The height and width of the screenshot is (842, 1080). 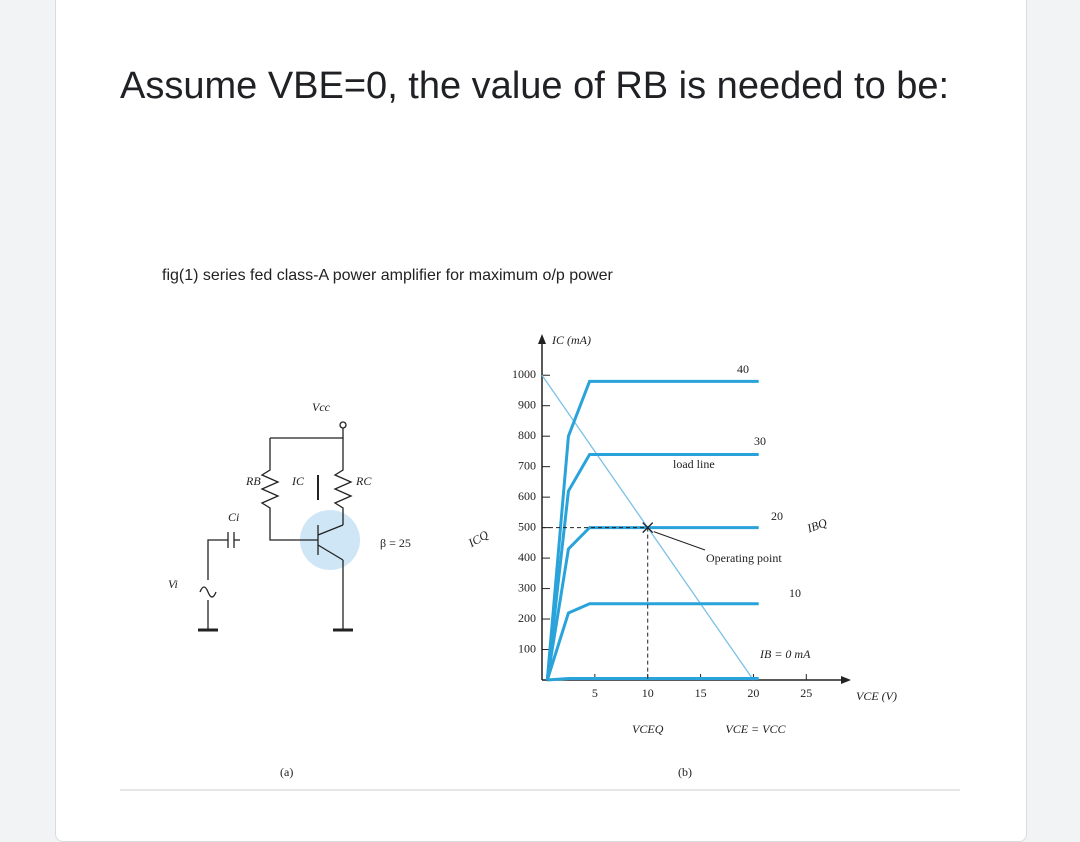 What do you see at coordinates (289, 489) in the screenshot?
I see `resistor-rb` at bounding box center [289, 489].